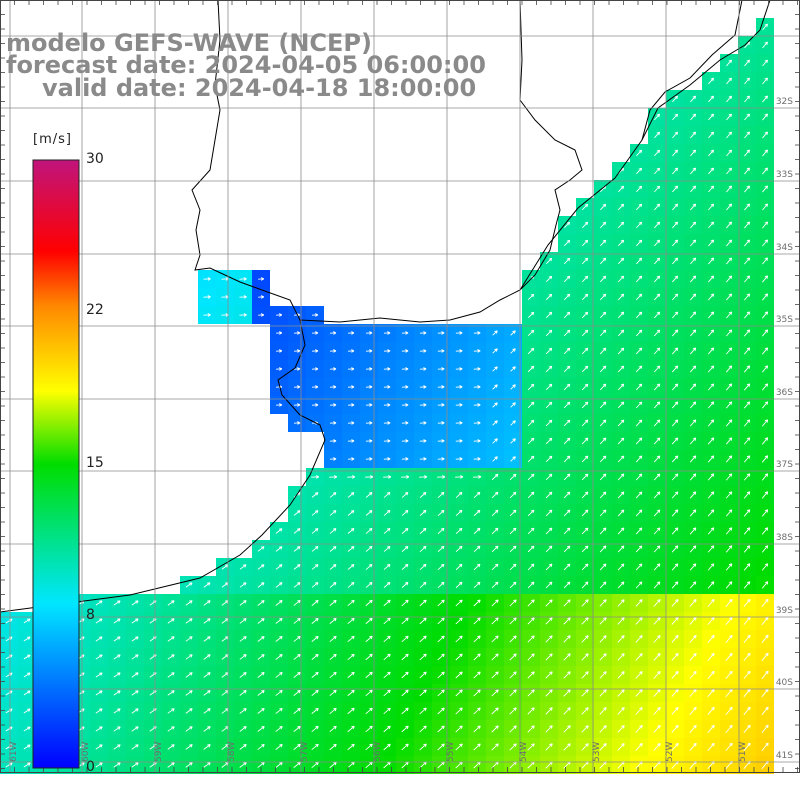  Describe the element at coordinates (784, 102) in the screenshot. I see `latitude-label: 32S` at that location.